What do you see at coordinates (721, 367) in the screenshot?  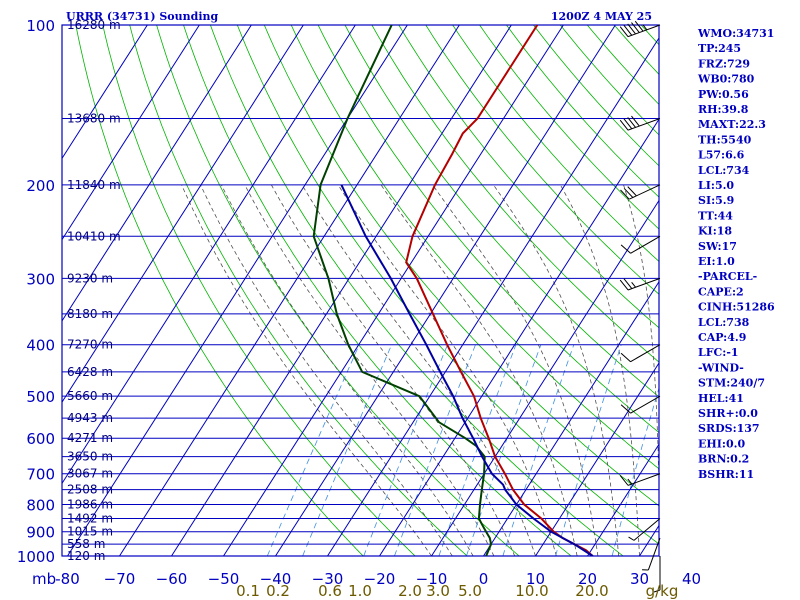 I see `index-value: -WIND-` at bounding box center [721, 367].